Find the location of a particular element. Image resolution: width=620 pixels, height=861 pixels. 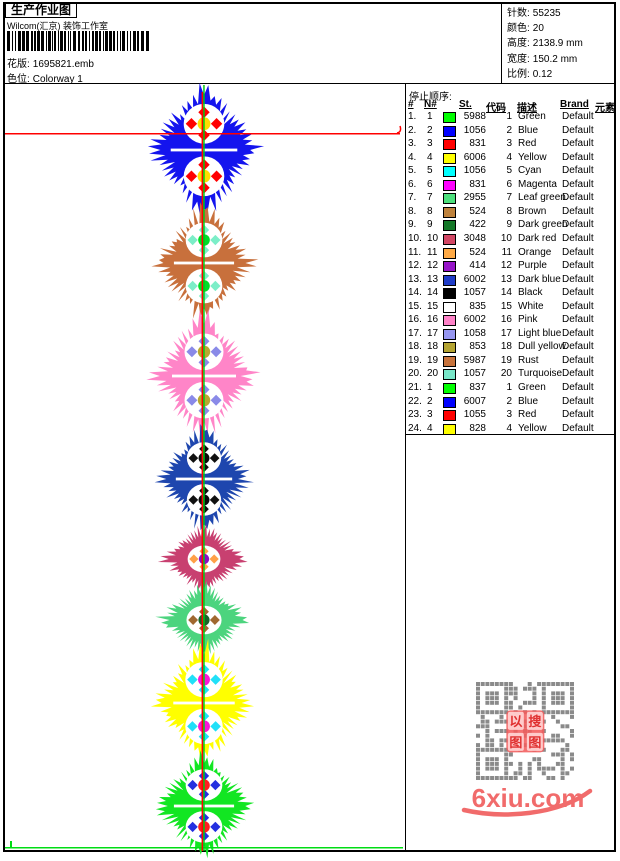

row-index: 8. is located at coordinates (412, 211).